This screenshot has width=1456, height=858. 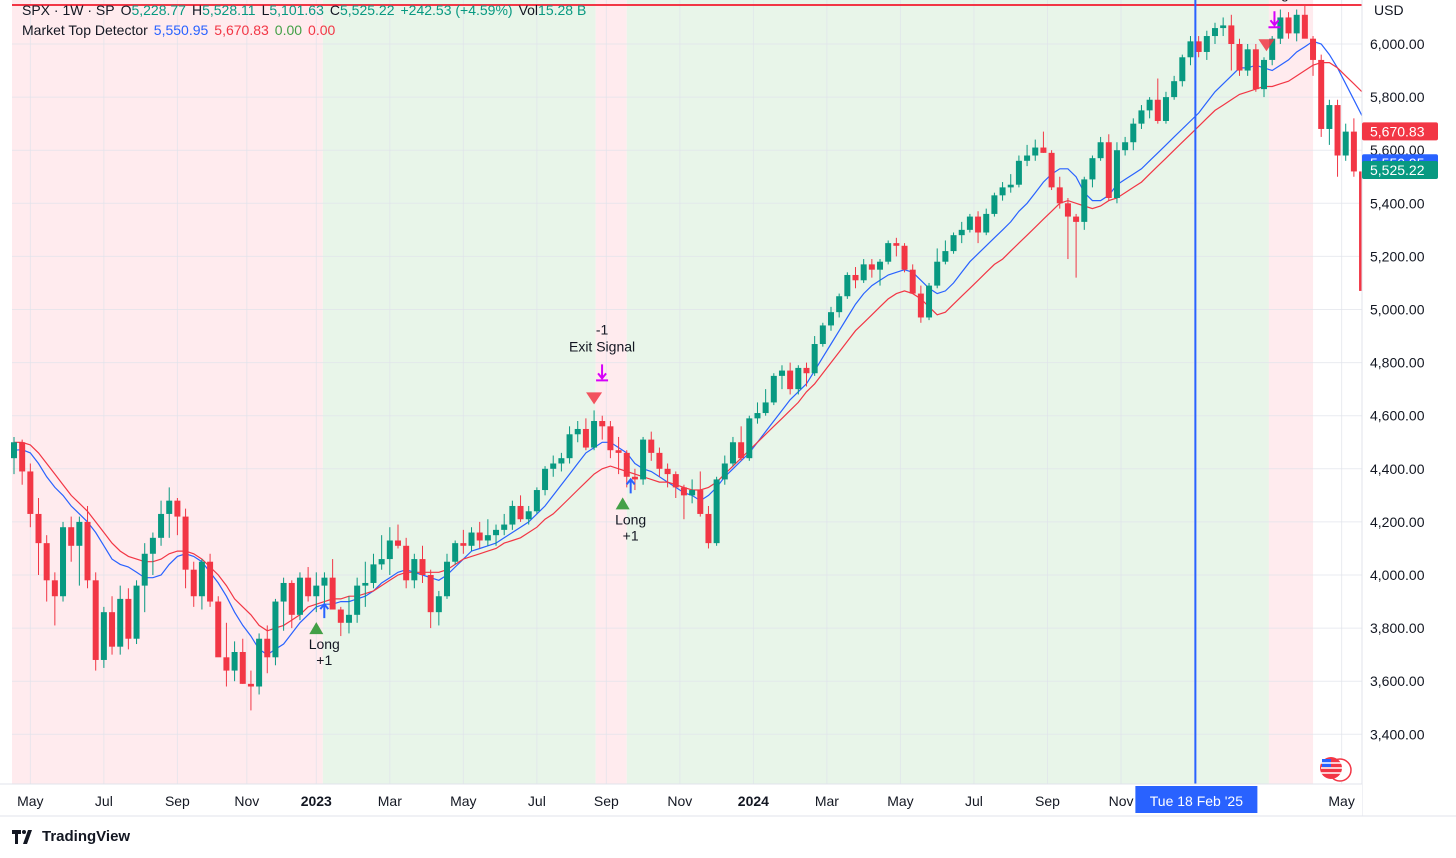 What do you see at coordinates (1397, 363) in the screenshot?
I see `y-tick-label: 4,800.00` at bounding box center [1397, 363].